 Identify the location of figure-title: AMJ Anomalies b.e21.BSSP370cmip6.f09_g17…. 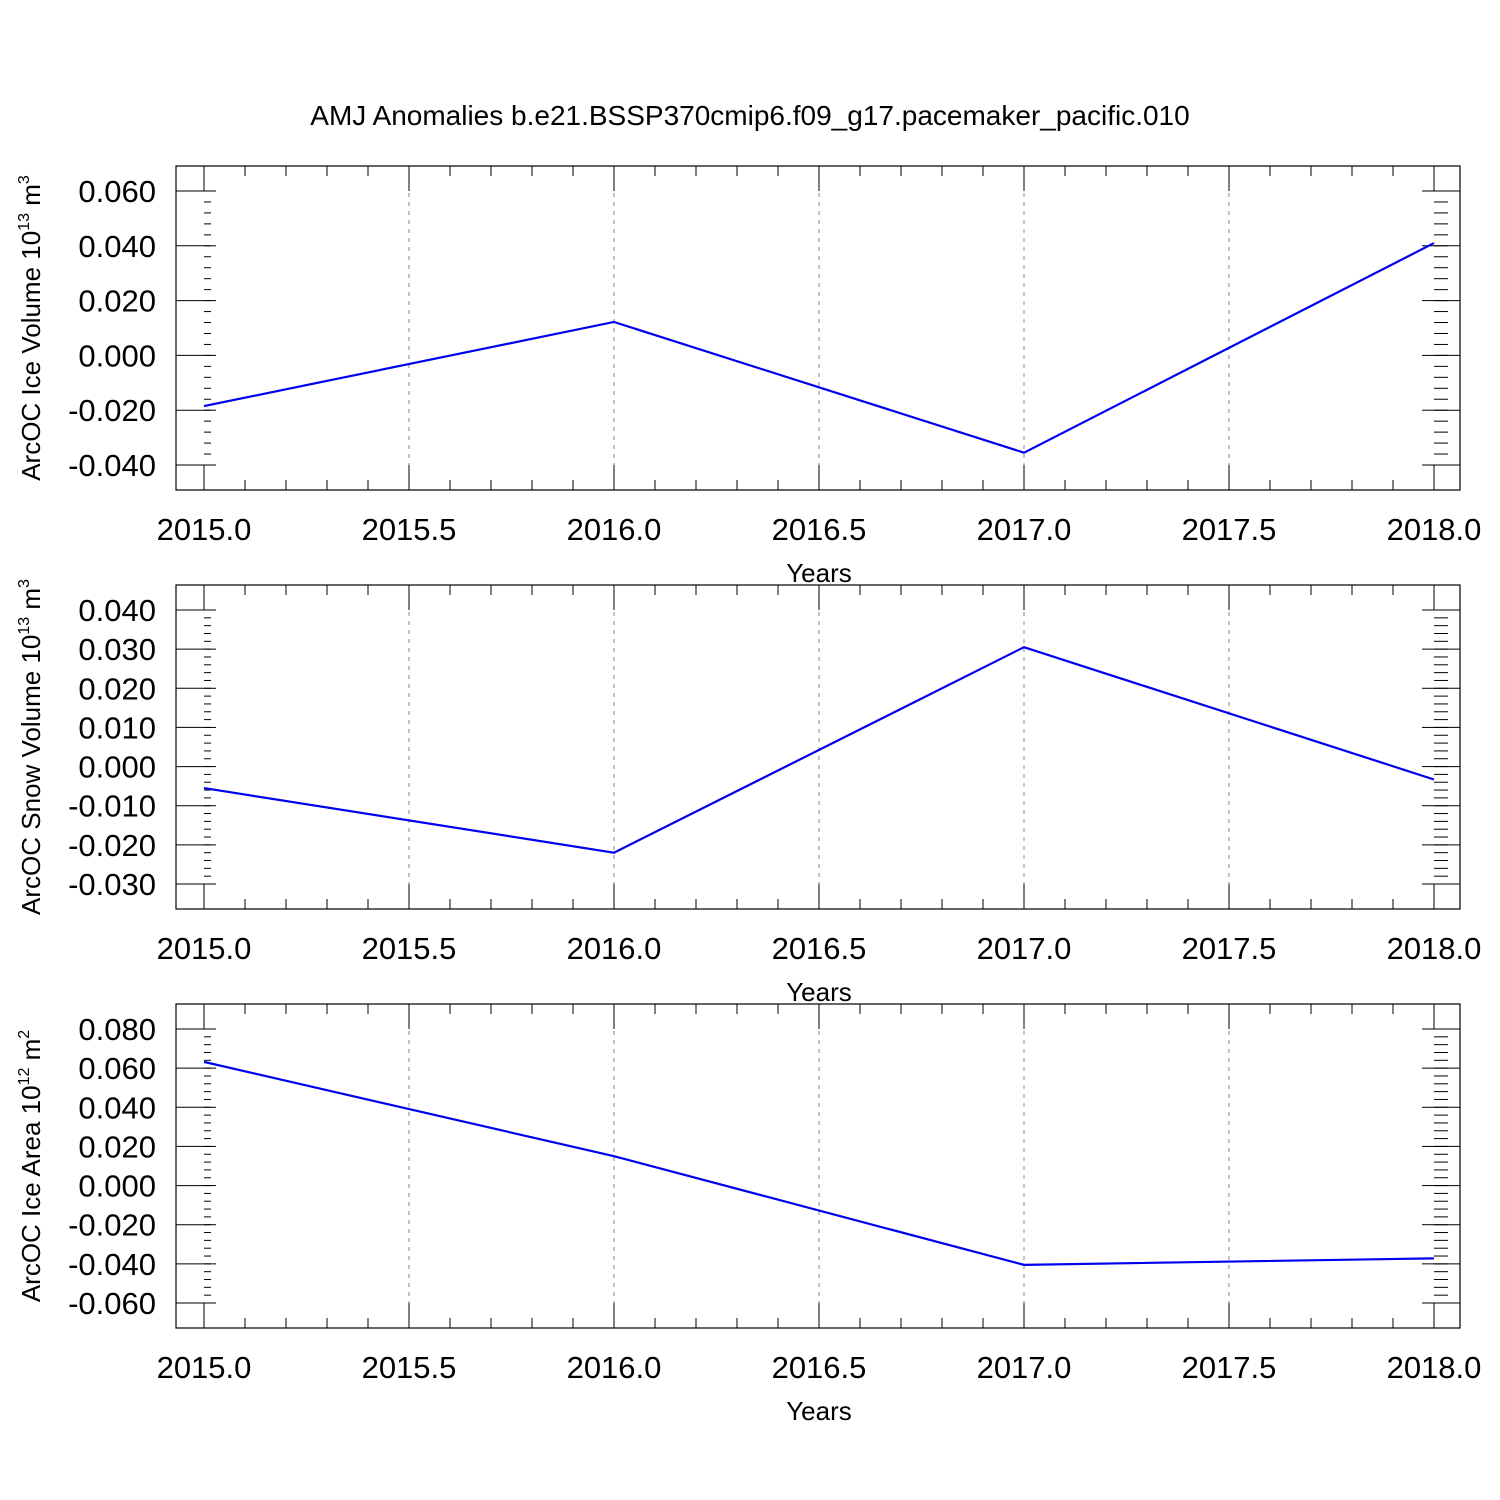
(749, 115).